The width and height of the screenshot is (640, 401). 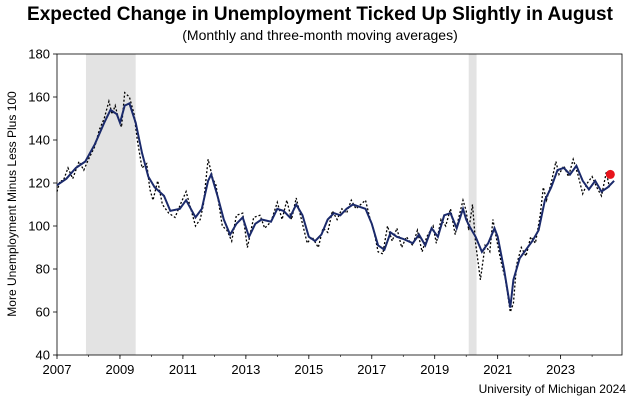 I want to click on x-tick-label: 2009, so click(x=119, y=369).